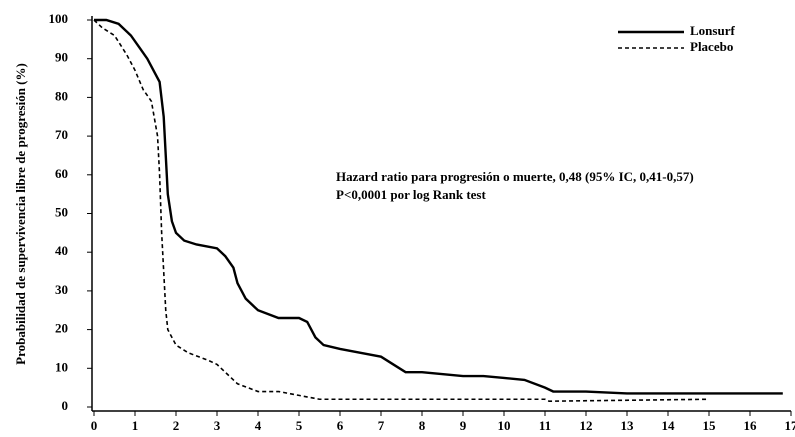 This screenshot has width=795, height=437. Describe the element at coordinates (710, 425) in the screenshot. I see `x-tick-label: 15` at that location.